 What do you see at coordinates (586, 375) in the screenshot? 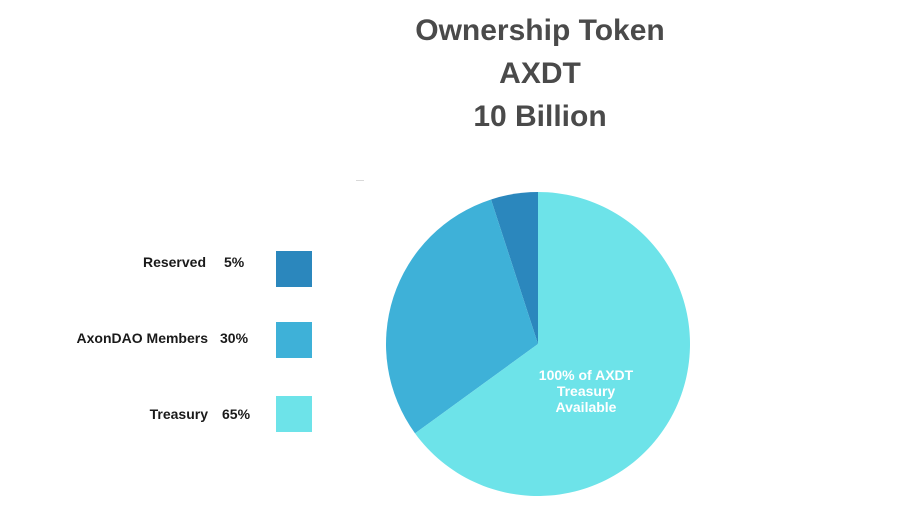
I see `slice-annotation-line: 100% of AXDT` at bounding box center [586, 375].